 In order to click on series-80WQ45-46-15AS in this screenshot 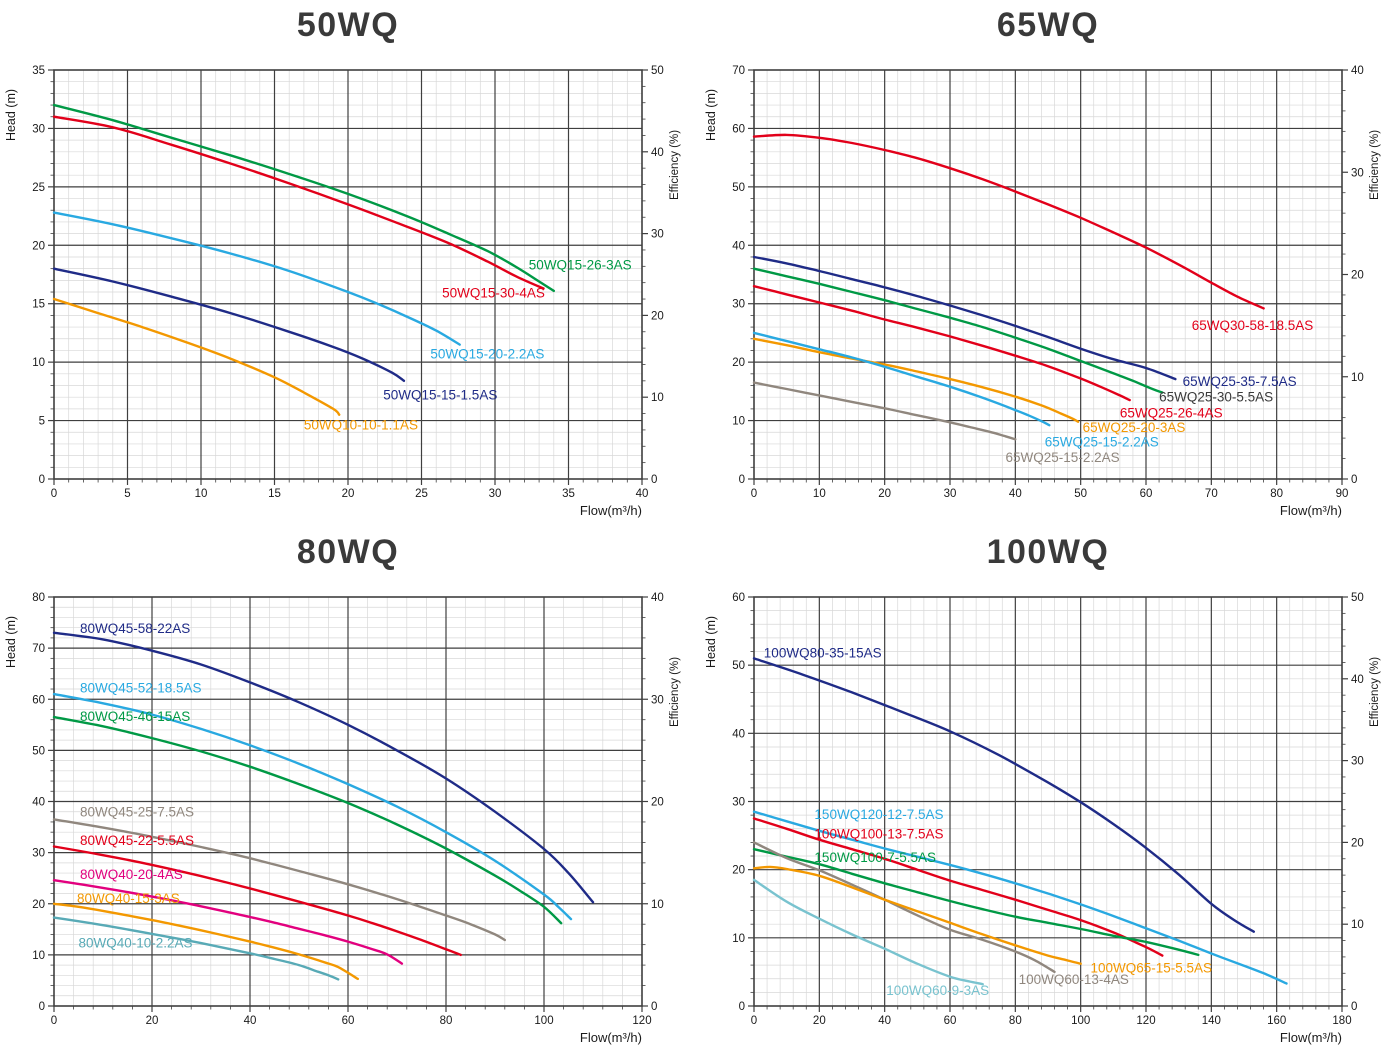, I will do `click(307, 820)`.